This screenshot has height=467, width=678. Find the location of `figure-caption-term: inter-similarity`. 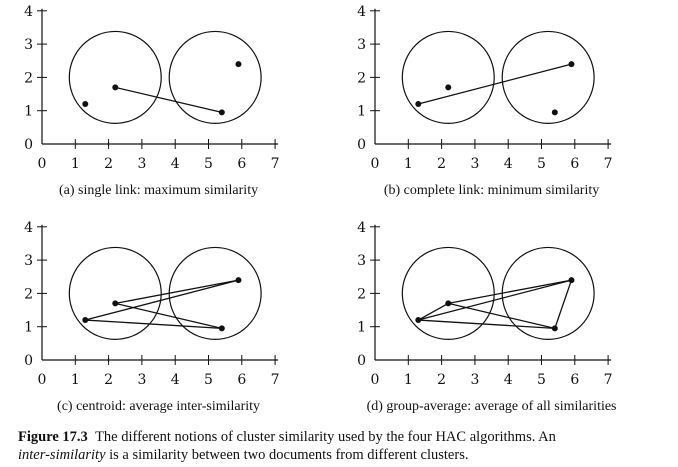

figure-caption-term: inter-similarity is located at coordinates (62, 455).